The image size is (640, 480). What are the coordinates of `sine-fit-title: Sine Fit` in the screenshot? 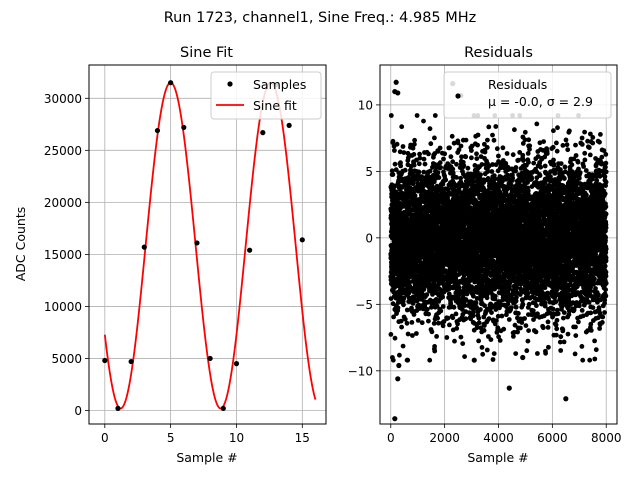 It's located at (206, 53).